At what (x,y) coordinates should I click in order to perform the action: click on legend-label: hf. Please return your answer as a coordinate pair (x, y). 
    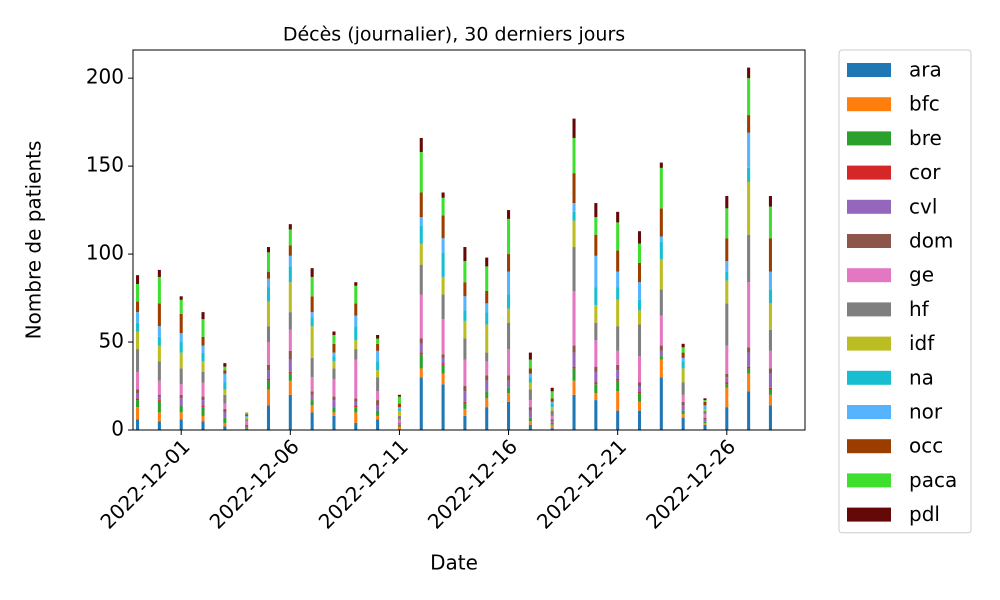
    Looking at the image, I should click on (919, 309).